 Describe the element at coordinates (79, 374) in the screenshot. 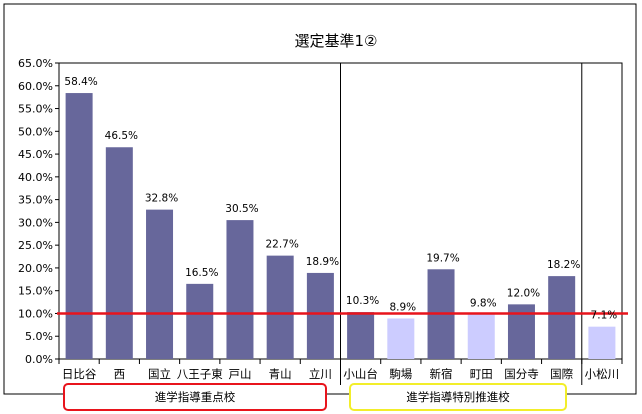

I see `category-label: 日比谷` at that location.